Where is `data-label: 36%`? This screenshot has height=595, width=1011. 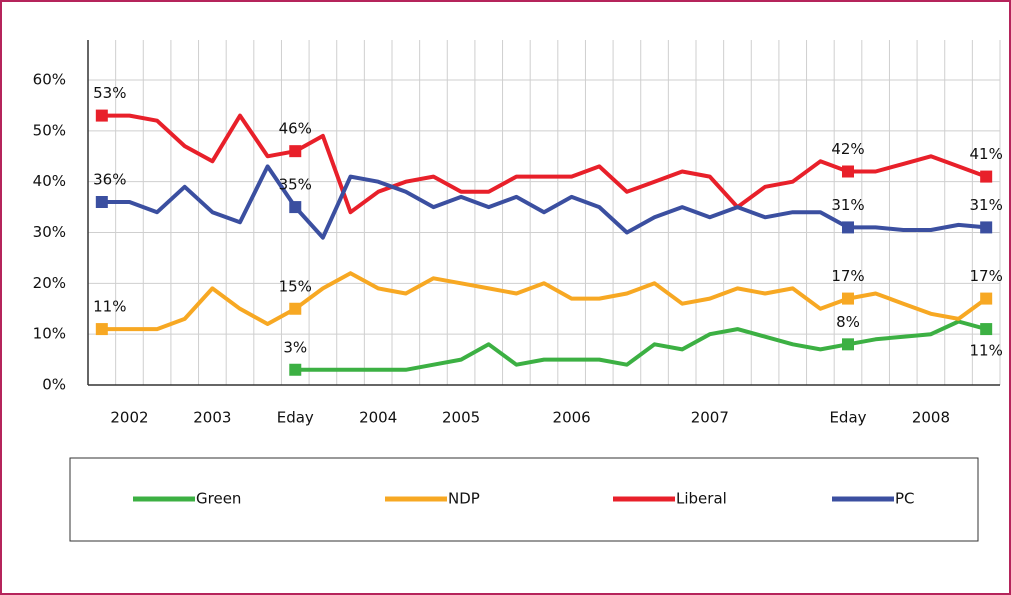
data-label: 36% is located at coordinates (109, 180).